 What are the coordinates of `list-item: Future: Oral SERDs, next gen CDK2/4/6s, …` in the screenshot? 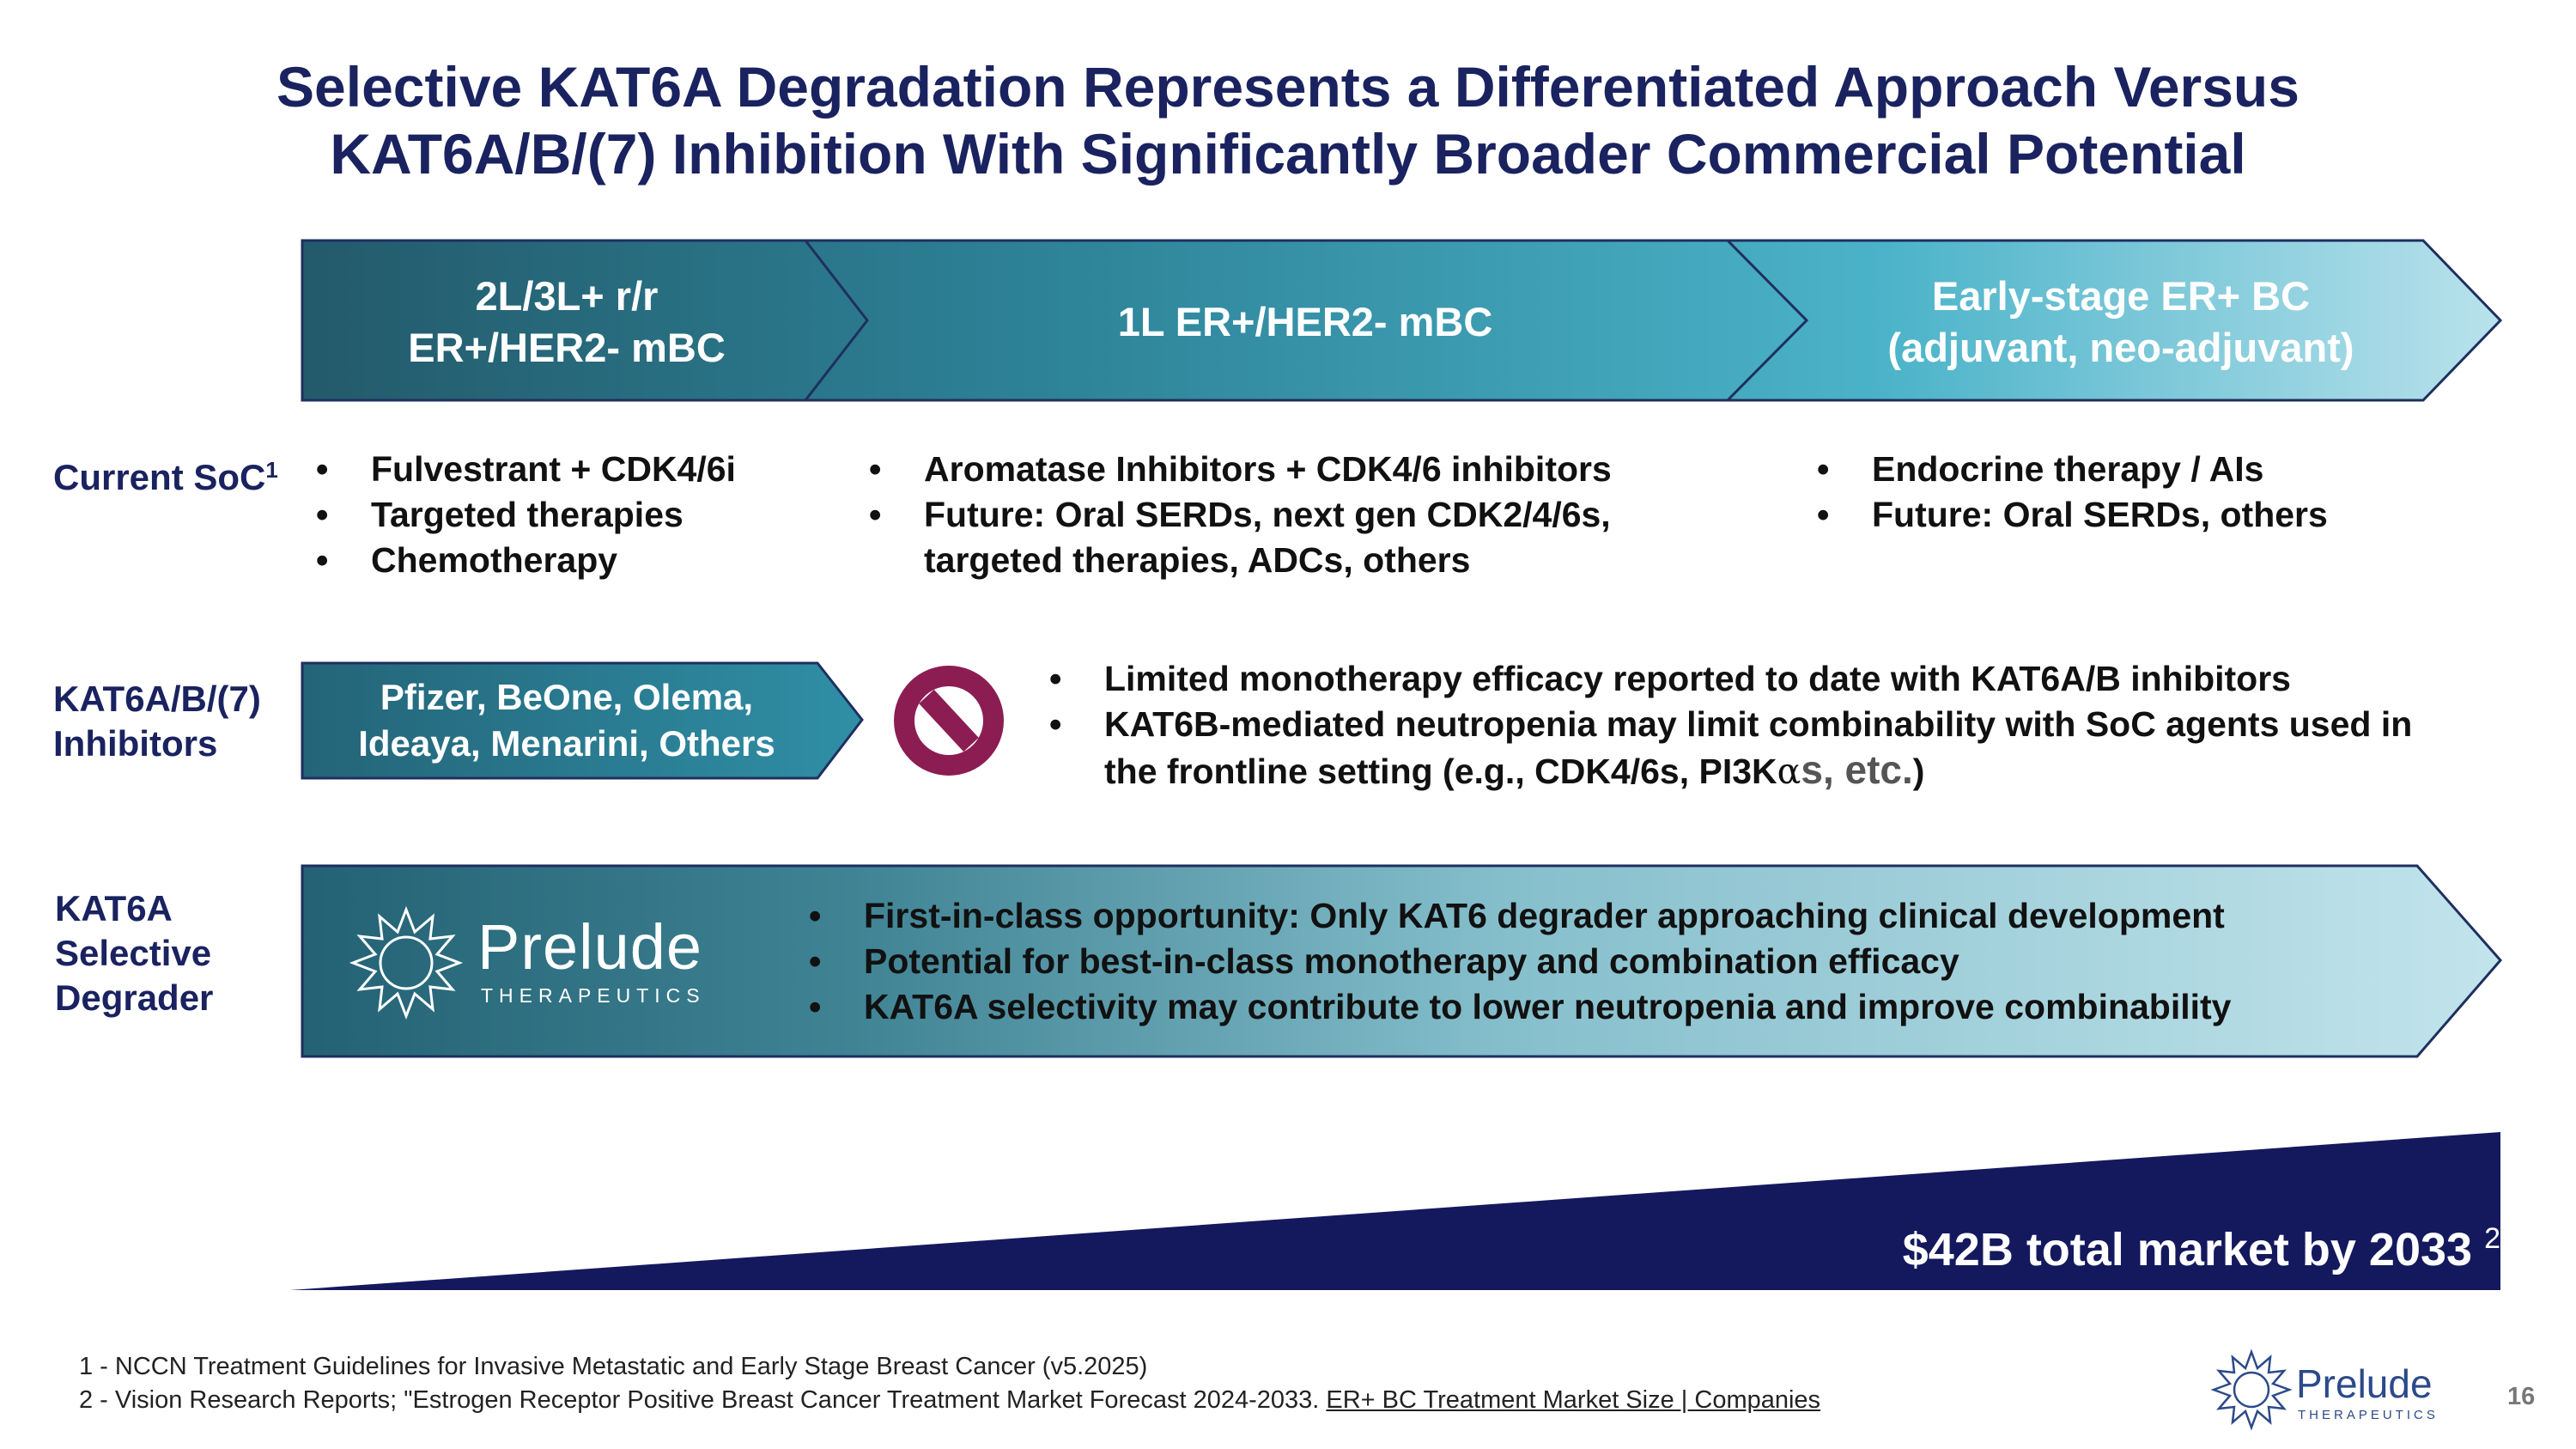 It's located at (1293, 537).